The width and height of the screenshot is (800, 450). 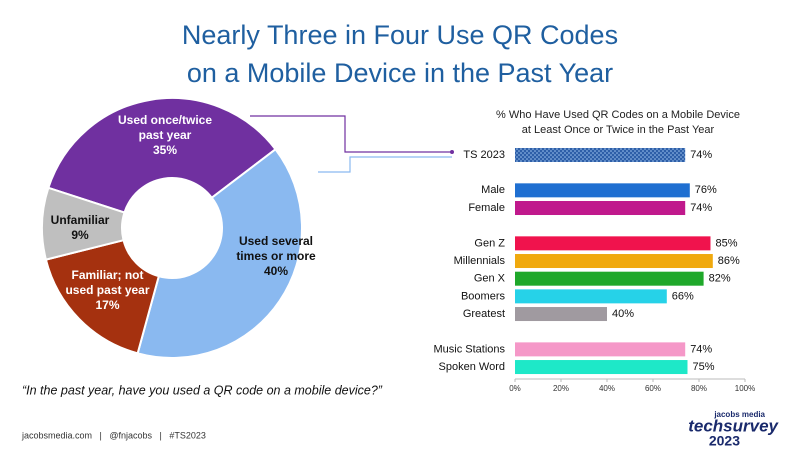 I want to click on value-label: 82%, so click(x=720, y=279).